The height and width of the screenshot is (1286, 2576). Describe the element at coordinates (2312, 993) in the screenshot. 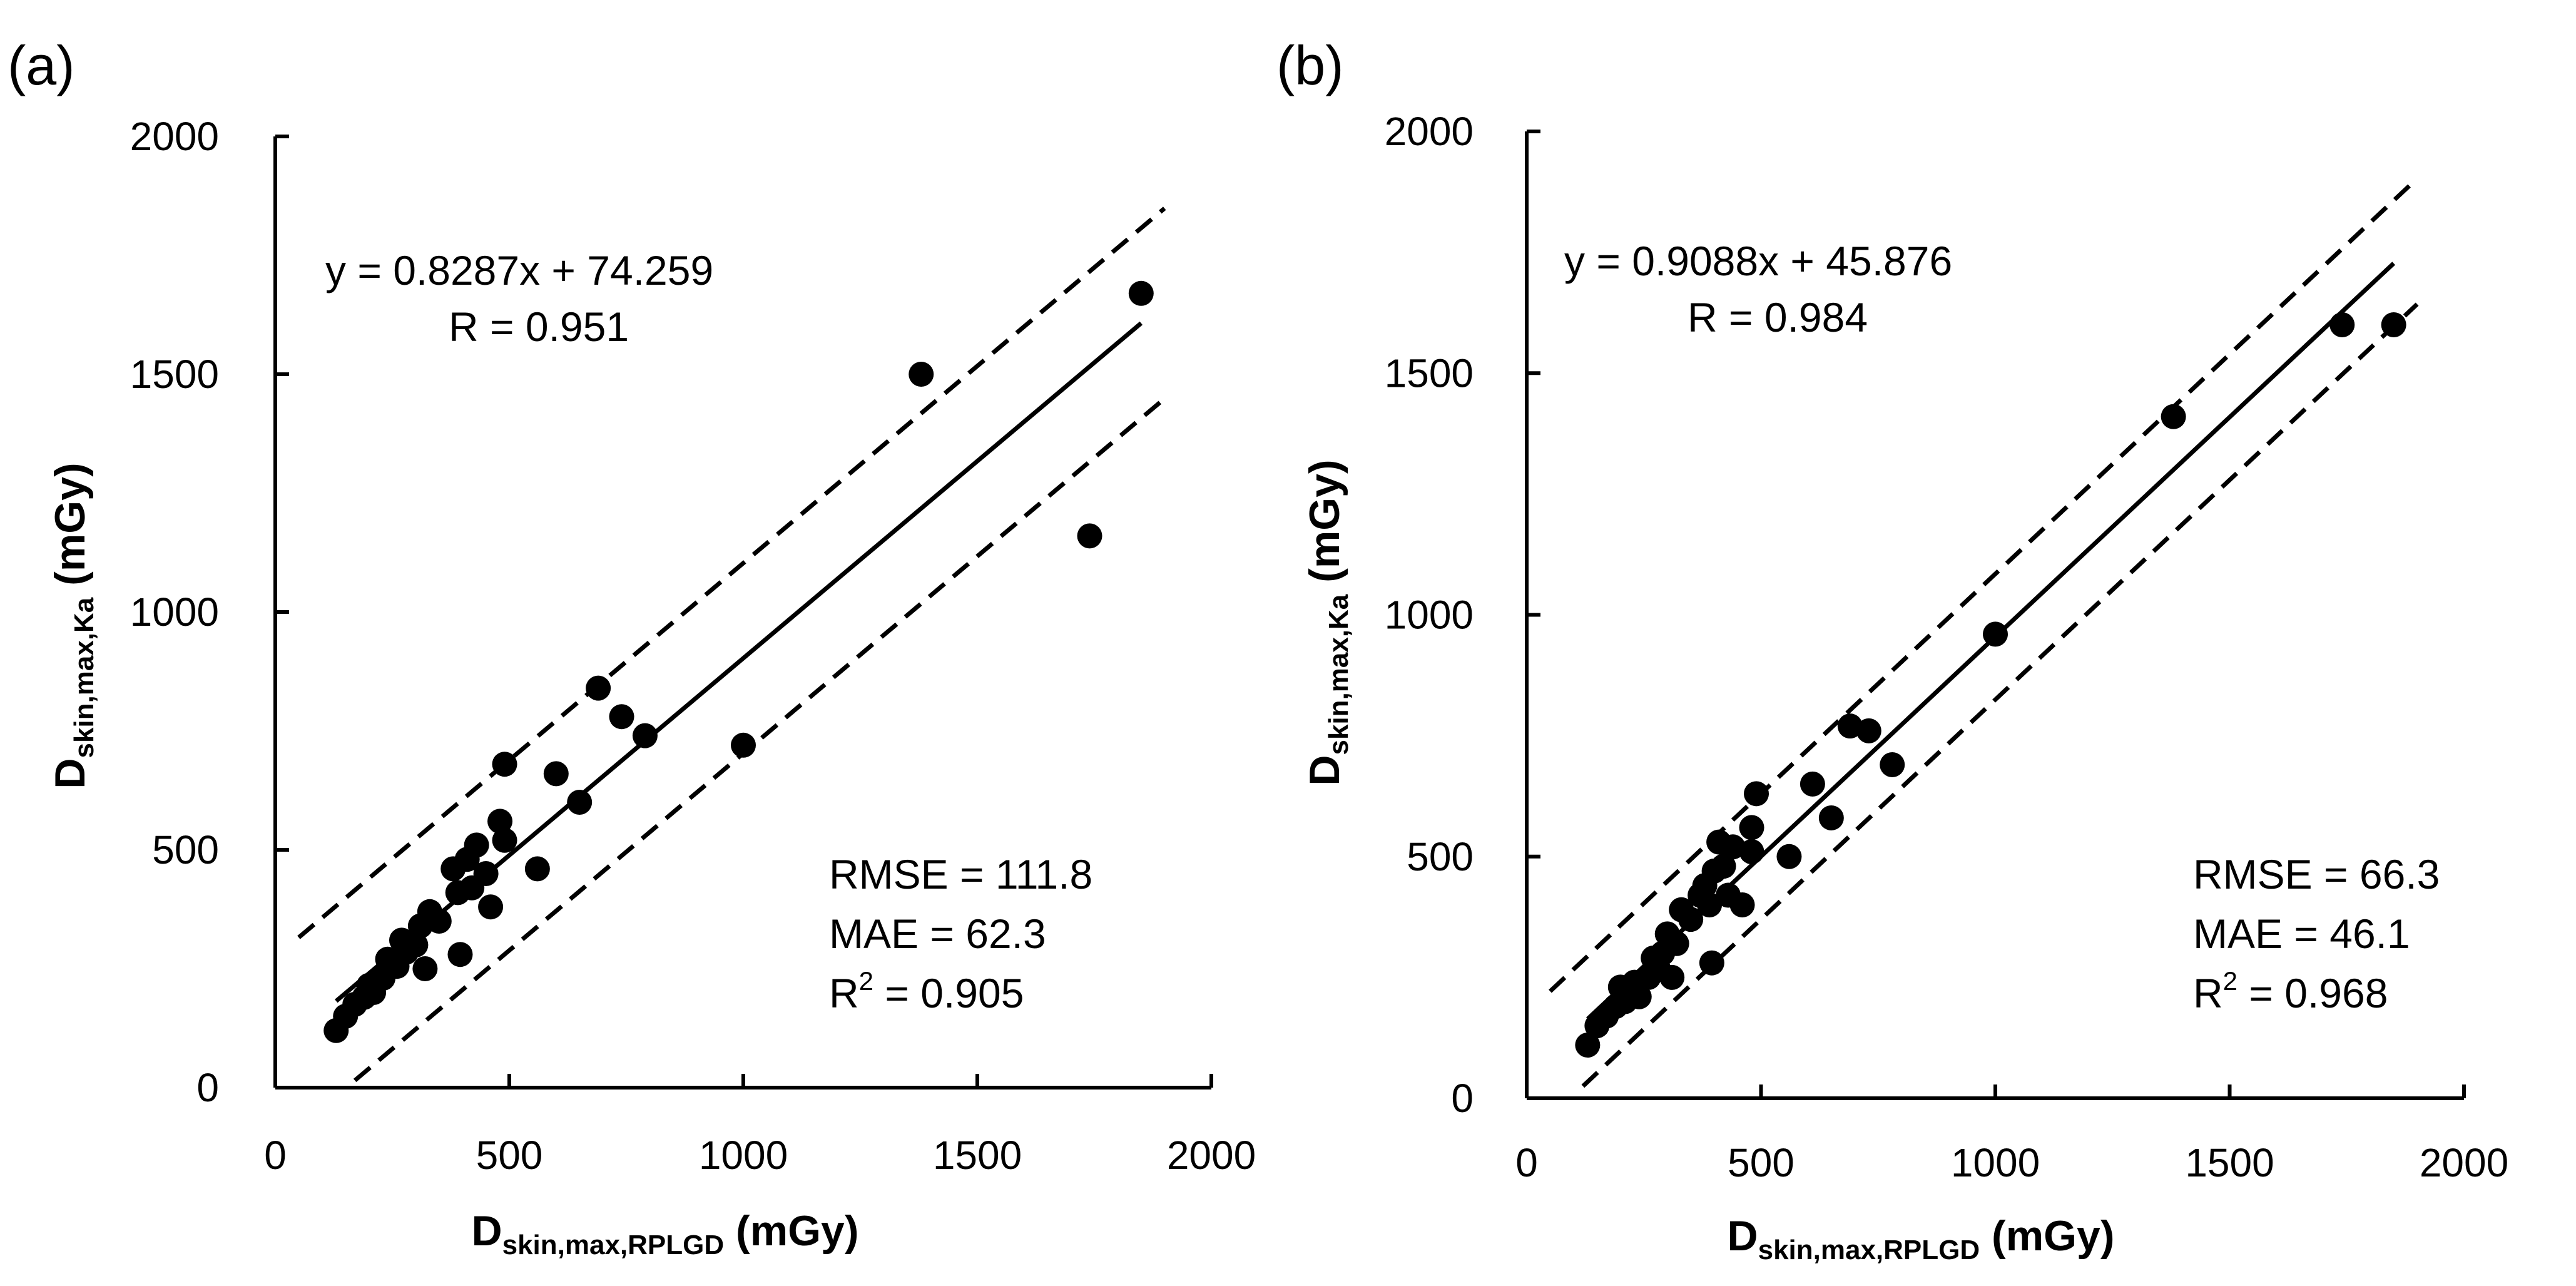

I see `r-squared-value: = 0.968` at that location.